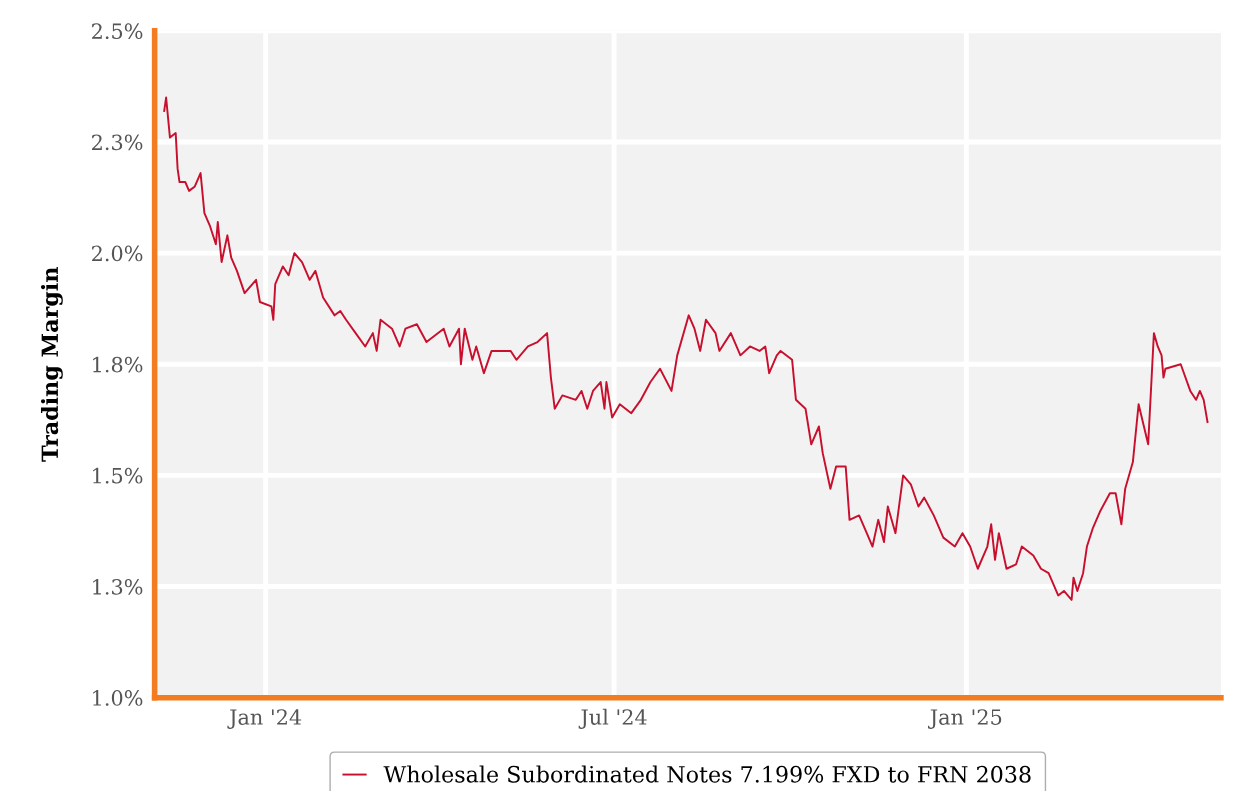 Image resolution: width=1237 pixels, height=791 pixels. I want to click on y-tick-label: 1.8%, so click(118, 364).